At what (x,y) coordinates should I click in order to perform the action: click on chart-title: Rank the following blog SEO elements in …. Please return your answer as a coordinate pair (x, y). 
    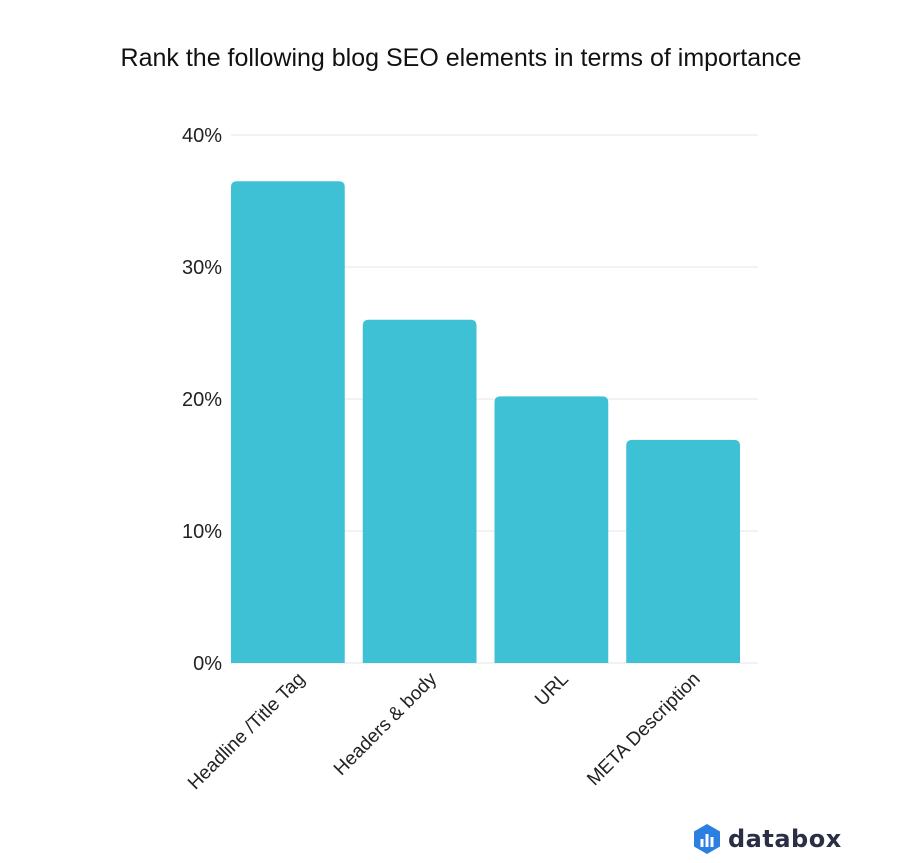
    Looking at the image, I should click on (461, 58).